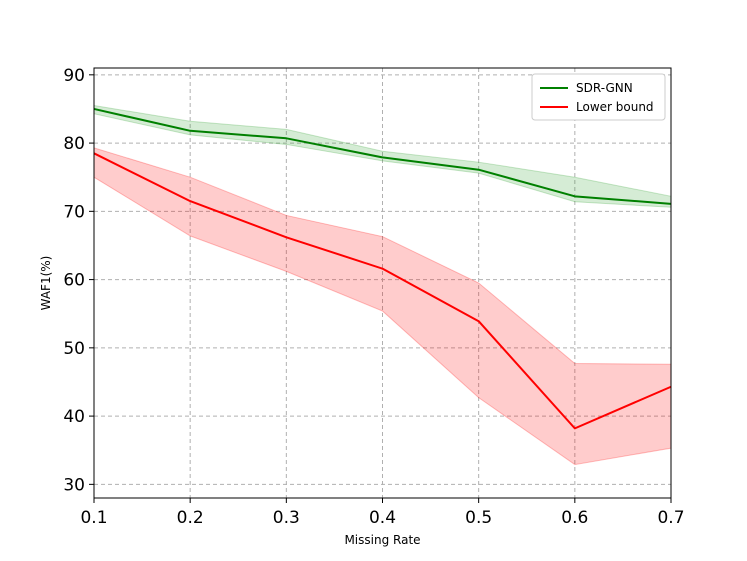 The image size is (747, 561). Describe the element at coordinates (574, 518) in the screenshot. I see `x-tick-label: 0.6` at that location.